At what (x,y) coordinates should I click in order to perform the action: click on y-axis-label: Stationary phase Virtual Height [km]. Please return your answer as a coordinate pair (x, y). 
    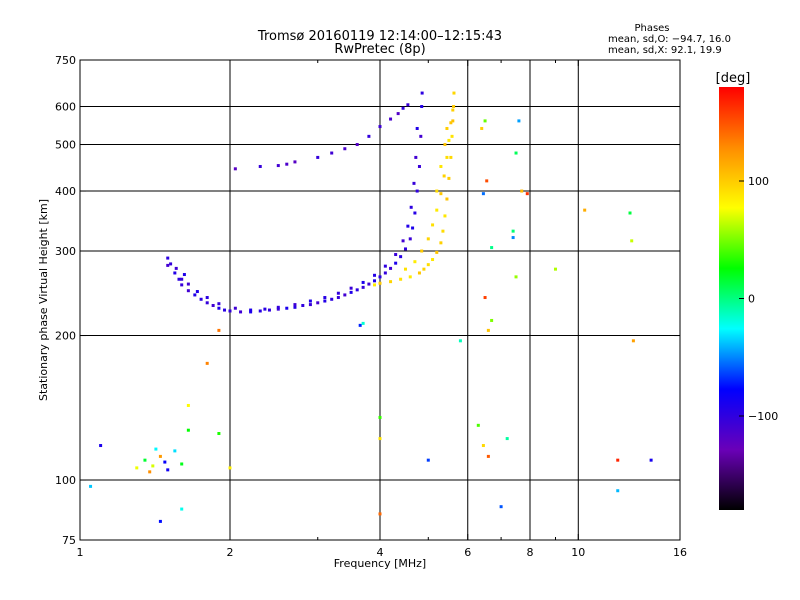
    Looking at the image, I should click on (43, 300).